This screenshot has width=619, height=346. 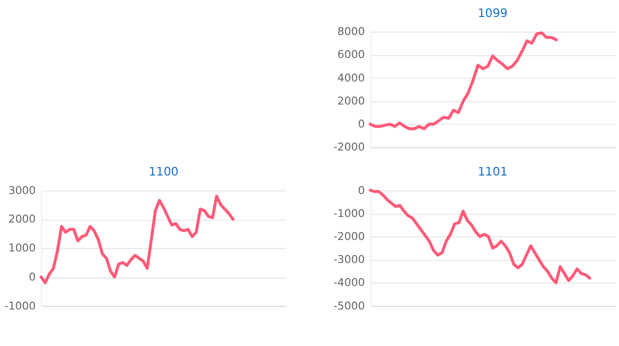 I want to click on chart-title: 1100, so click(x=163, y=171).